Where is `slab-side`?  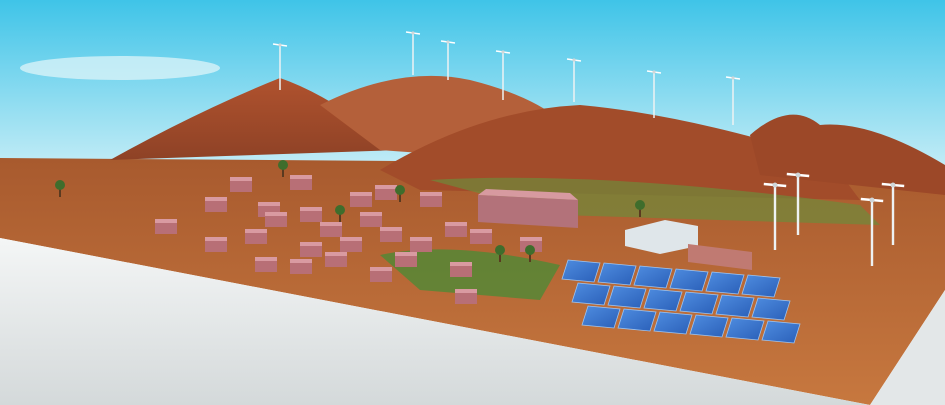 slab-side is located at coordinates (907, 347).